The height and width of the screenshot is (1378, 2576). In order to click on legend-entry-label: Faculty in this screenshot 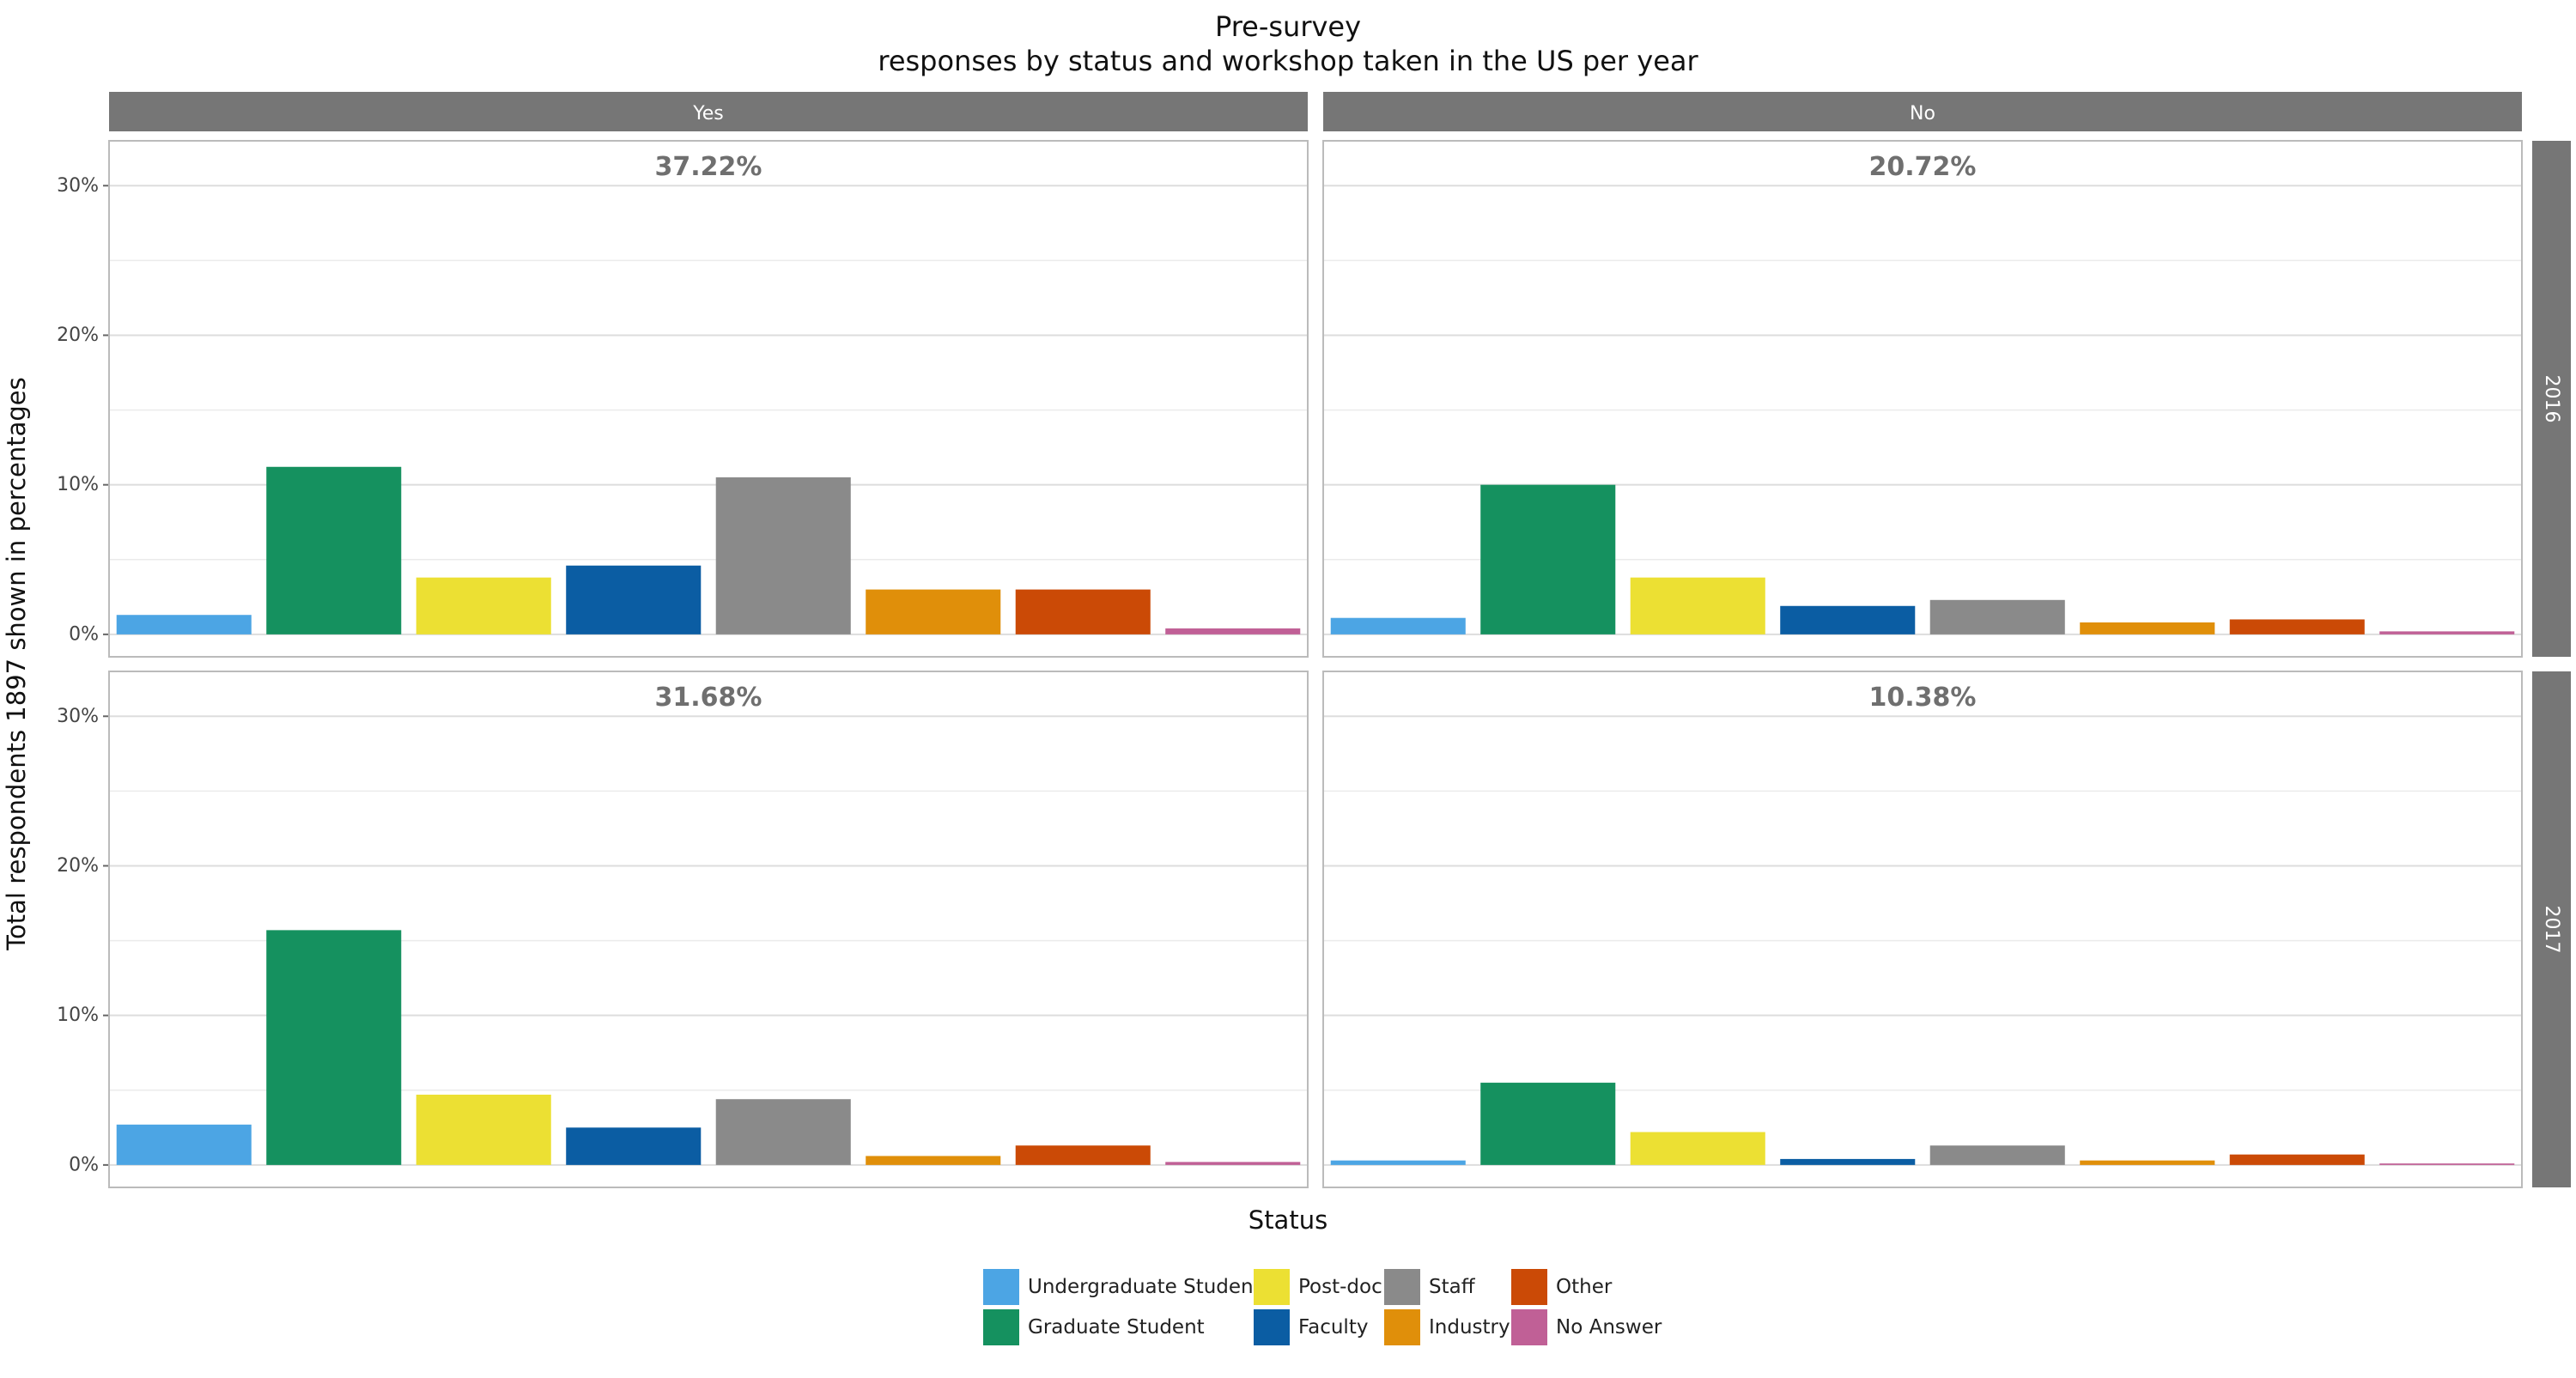, I will do `click(1333, 1327)`.